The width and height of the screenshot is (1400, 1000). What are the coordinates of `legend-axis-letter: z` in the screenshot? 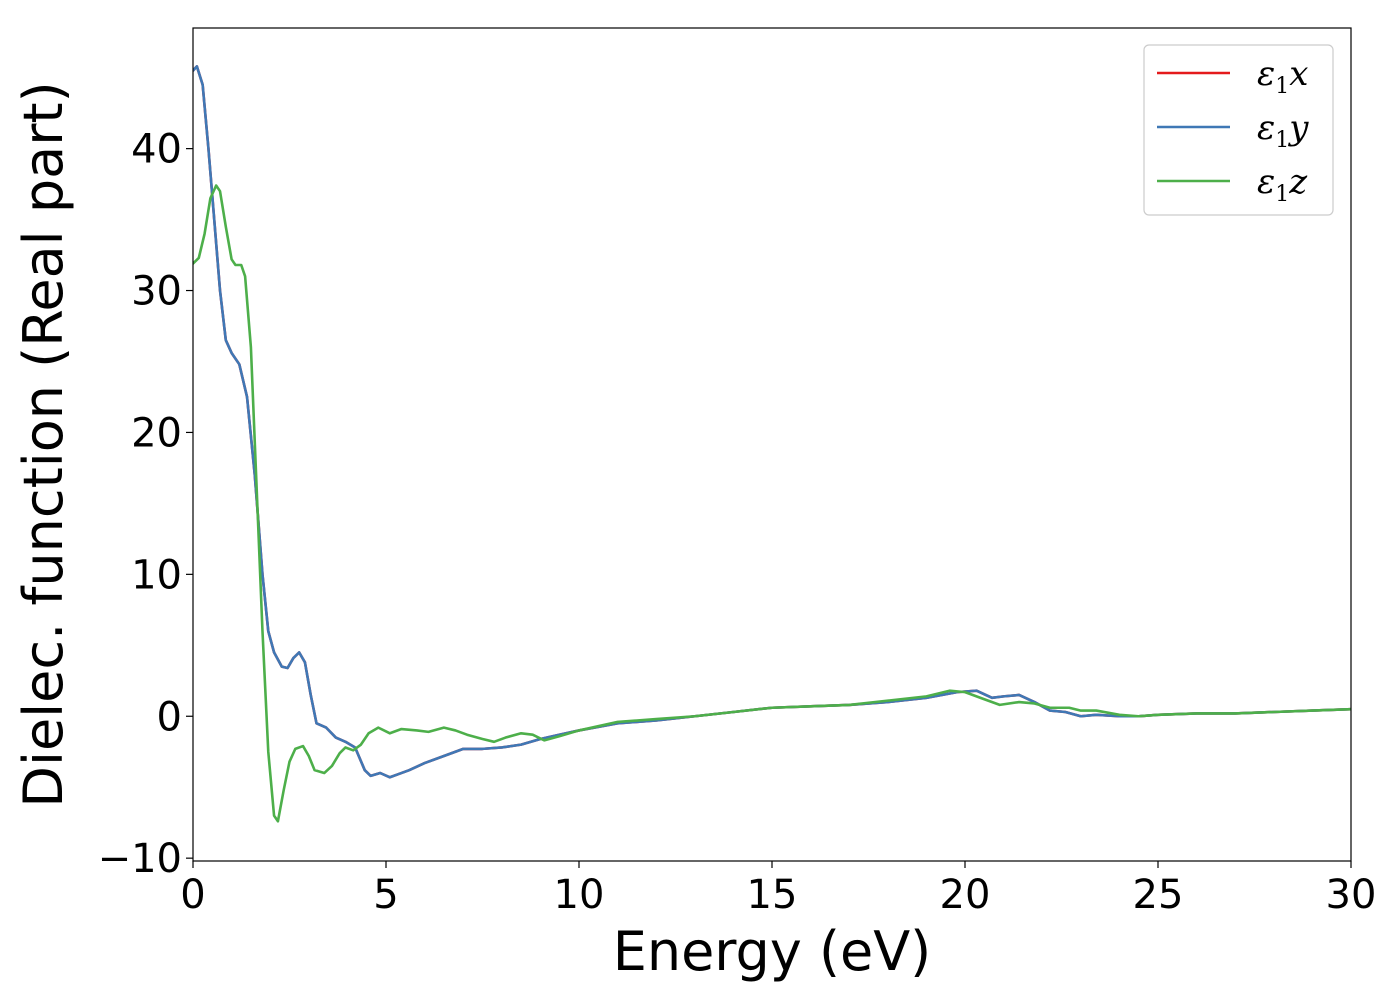 It's located at (1298, 182).